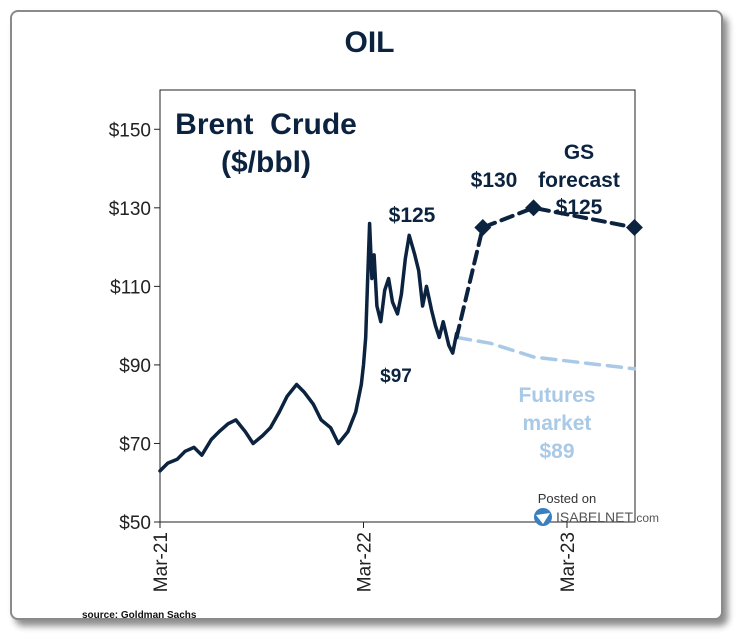  I want to click on page-title: OIL, so click(369, 42).